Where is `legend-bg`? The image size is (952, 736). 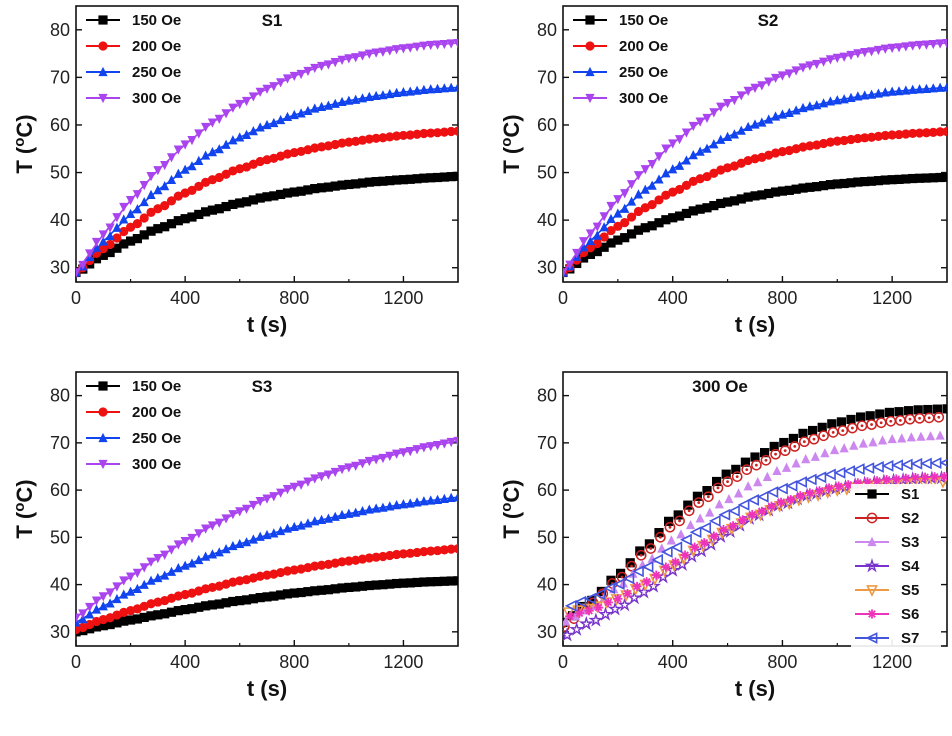
legend-bg is located at coordinates (896, 542).